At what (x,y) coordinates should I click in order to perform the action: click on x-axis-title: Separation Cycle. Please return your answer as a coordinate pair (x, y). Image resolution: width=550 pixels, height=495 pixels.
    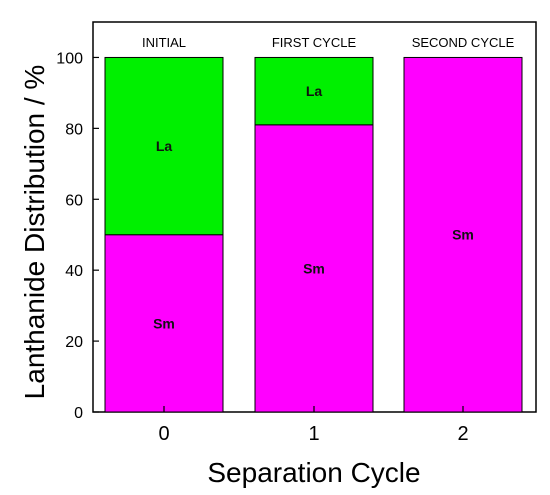
    Looking at the image, I should click on (313, 472).